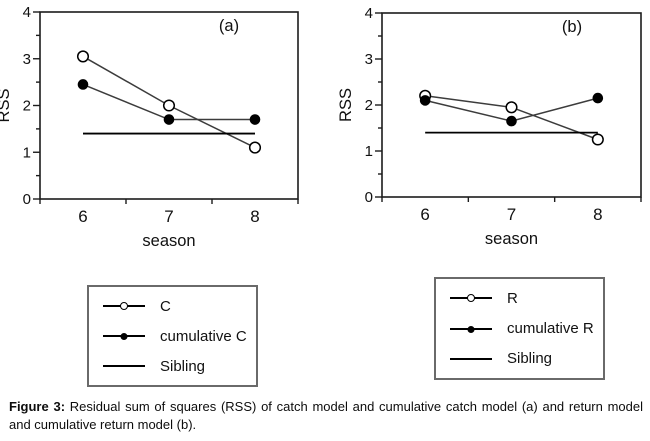 This screenshot has width=650, height=441. I want to click on legend-label: cumulative R, so click(550, 328).